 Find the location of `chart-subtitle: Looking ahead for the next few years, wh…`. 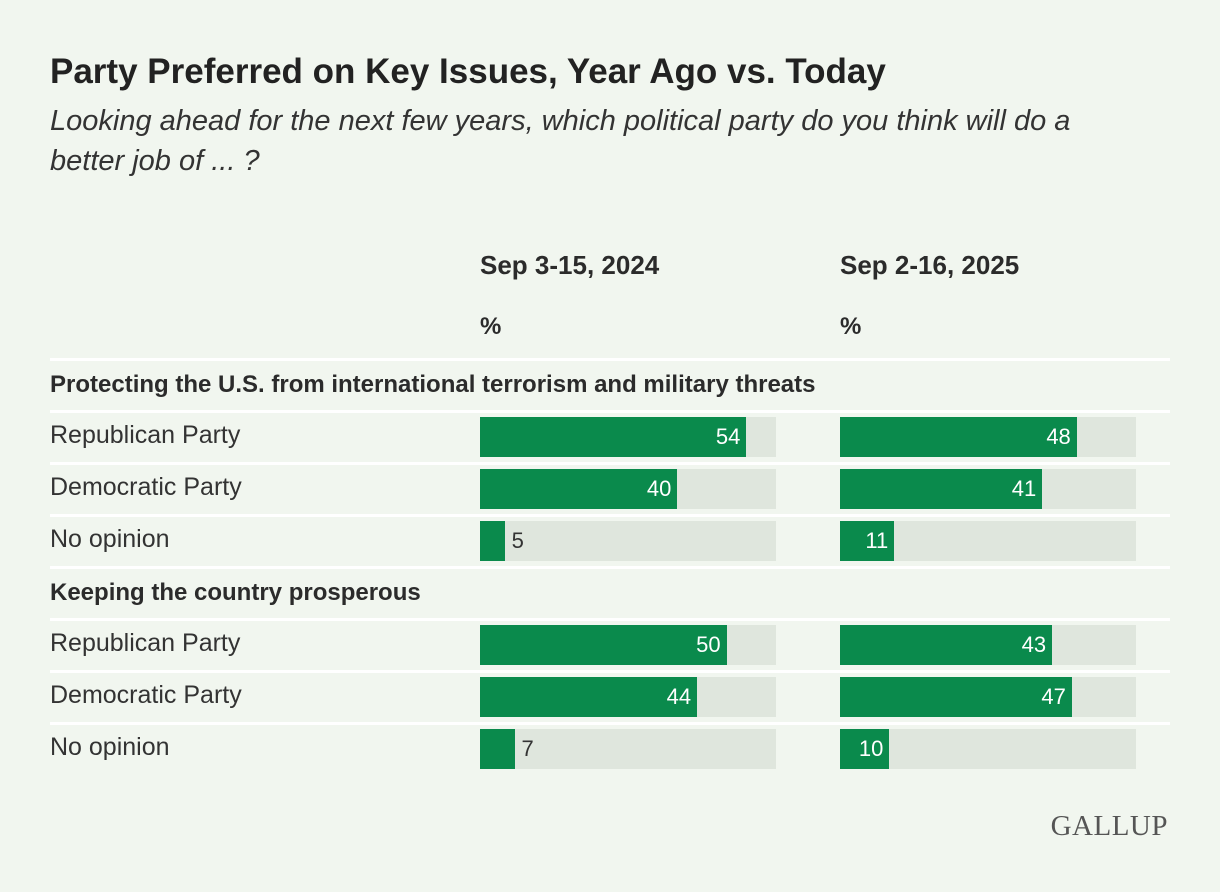

chart-subtitle: Looking ahead for the next few years, wh… is located at coordinates (560, 141).